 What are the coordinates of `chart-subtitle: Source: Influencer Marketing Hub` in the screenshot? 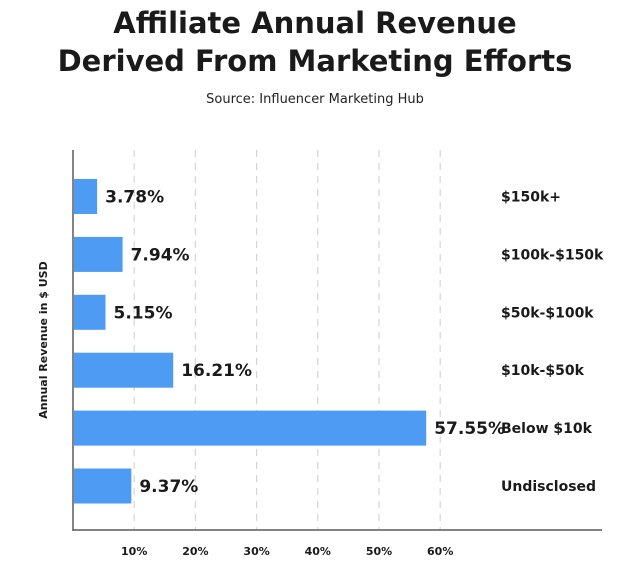 It's located at (315, 99).